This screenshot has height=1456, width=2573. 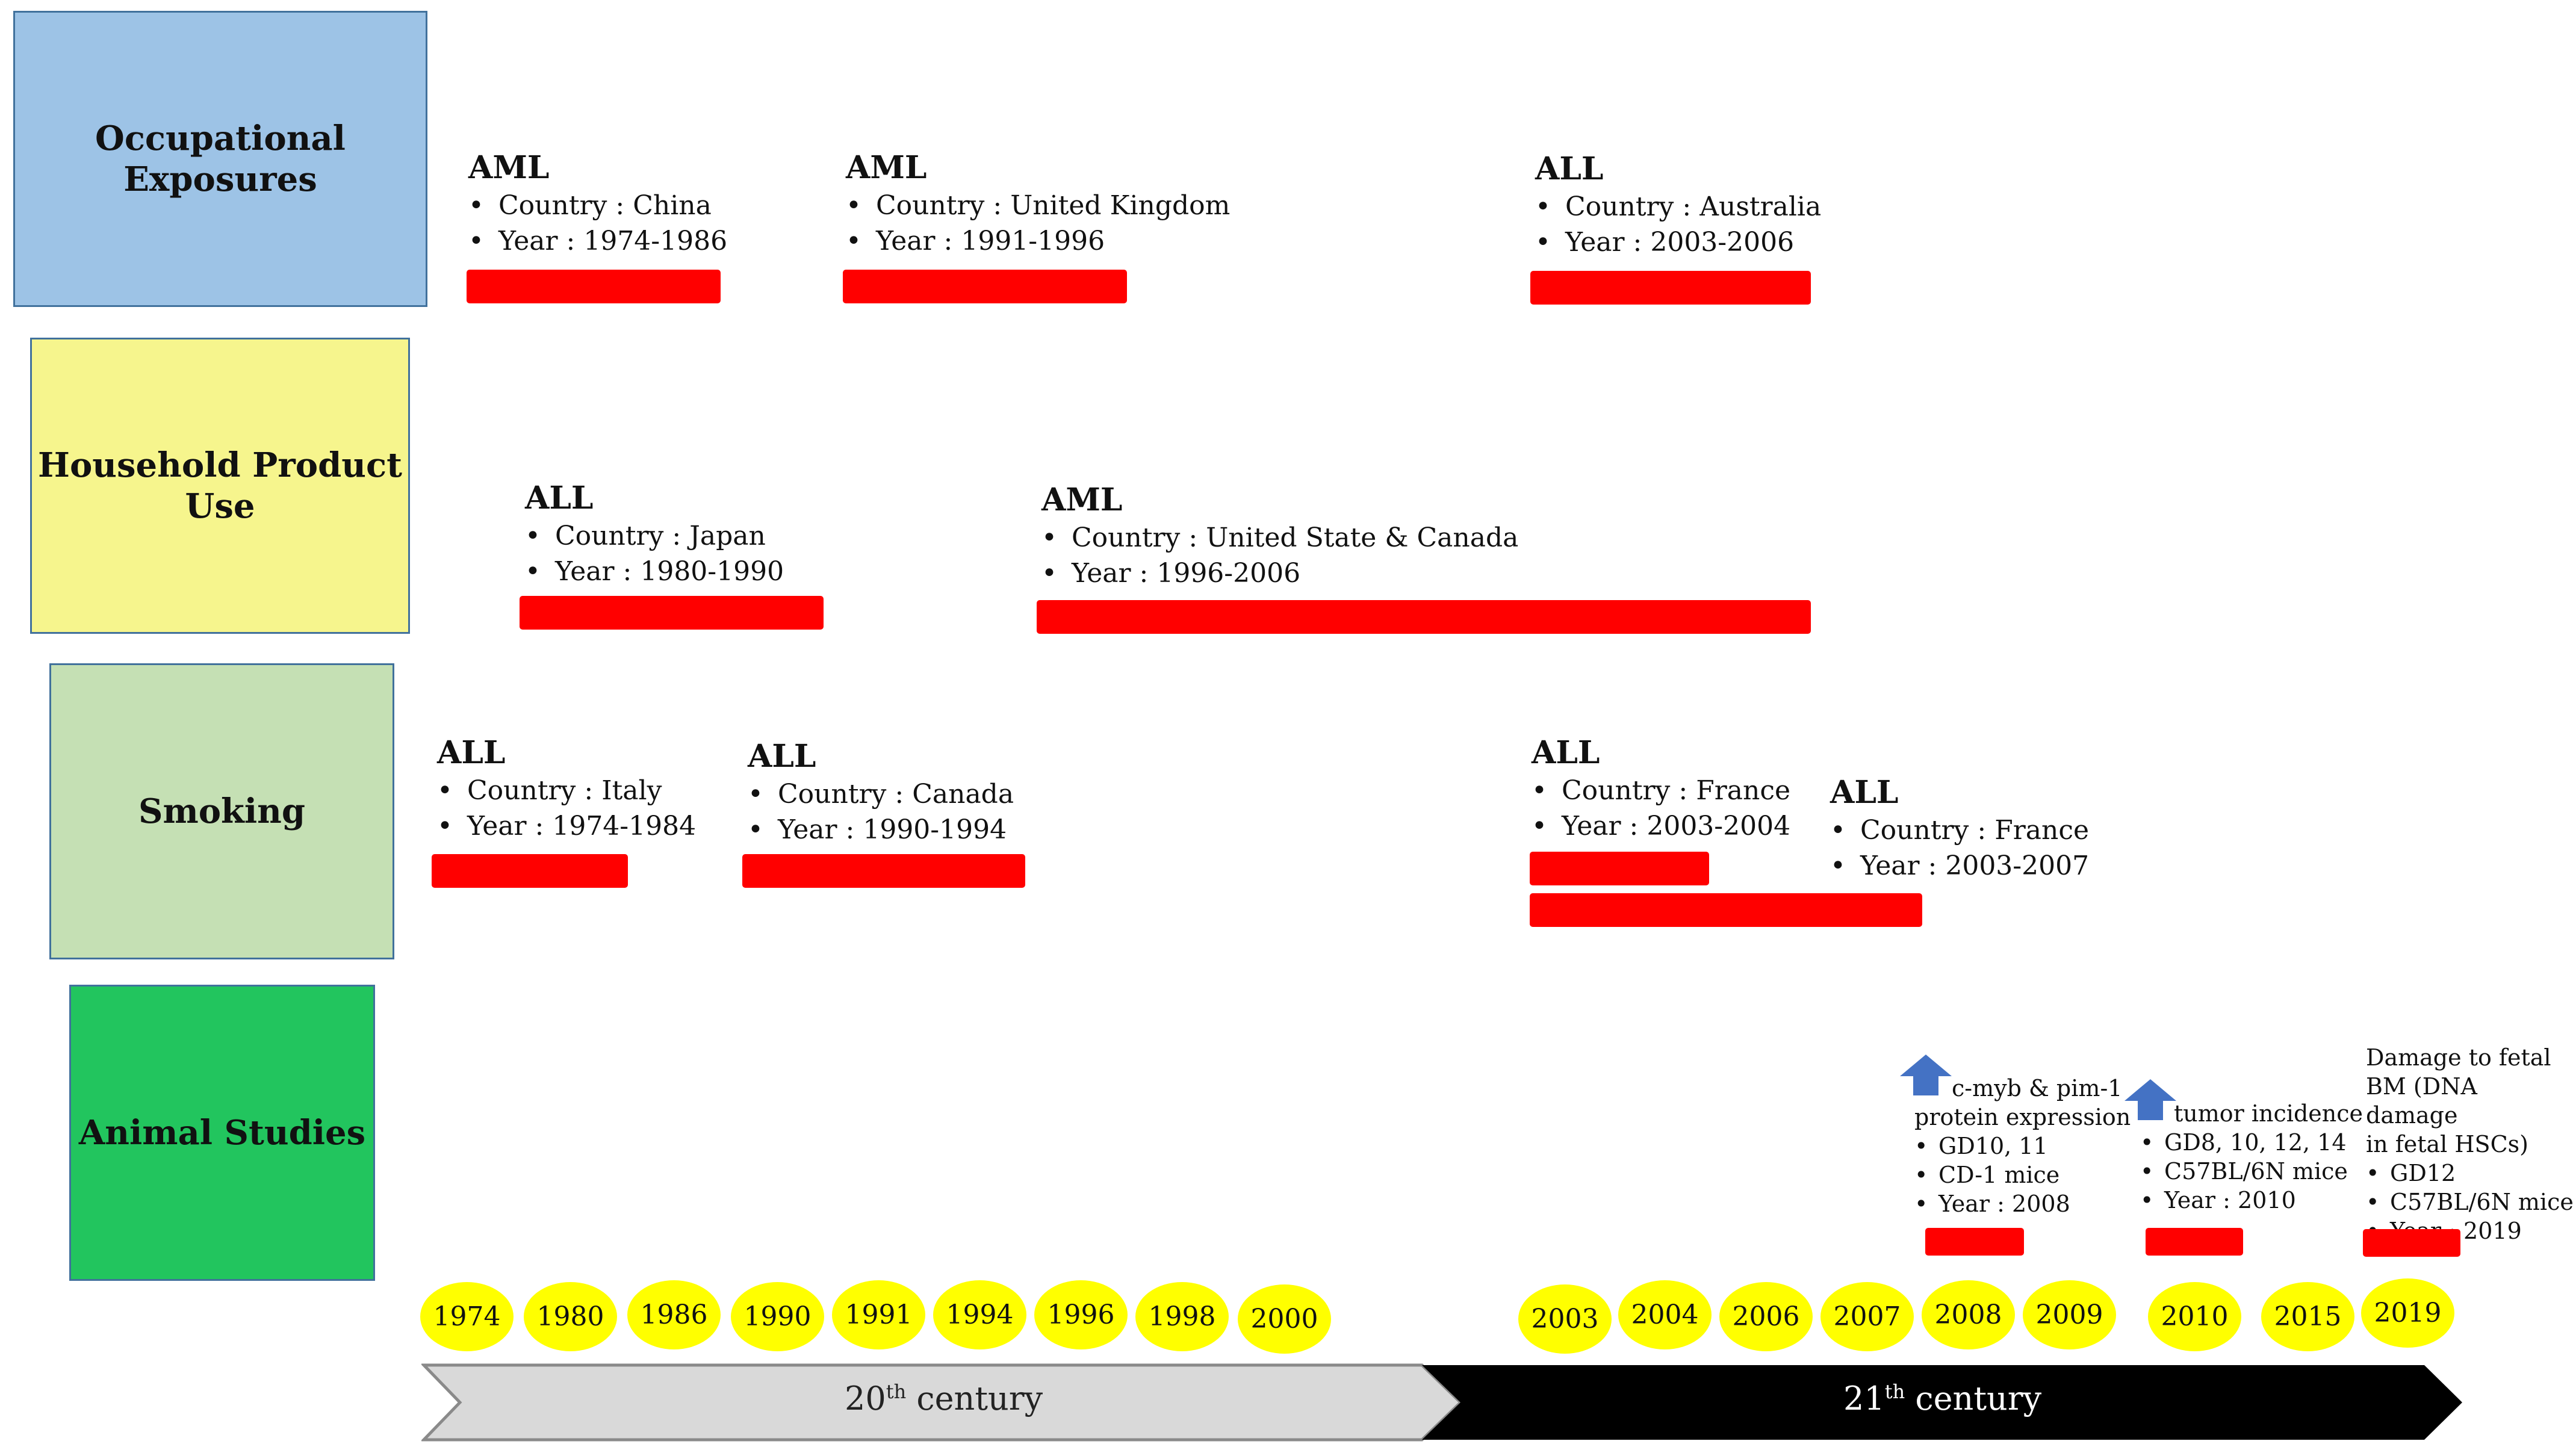 What do you see at coordinates (2447, 1144) in the screenshot?
I see `animal-finding: in fetal HSCs)` at bounding box center [2447, 1144].